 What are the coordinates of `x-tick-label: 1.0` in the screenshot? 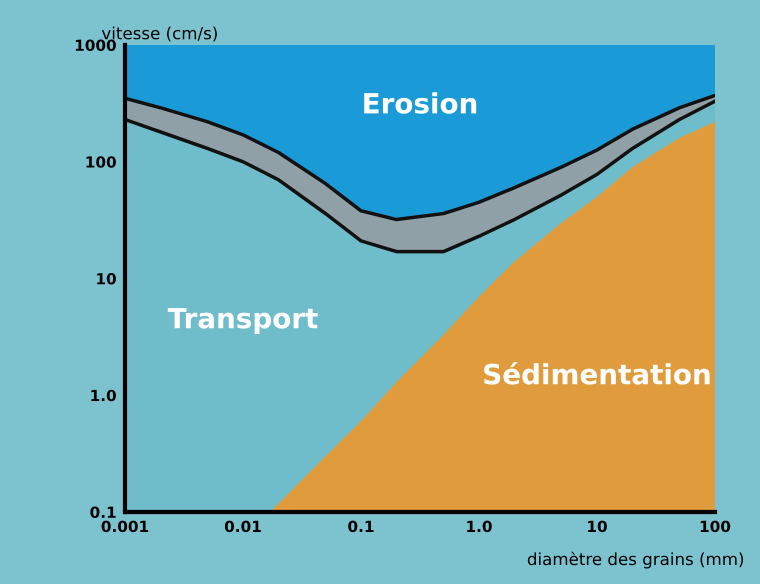 It's located at (479, 526).